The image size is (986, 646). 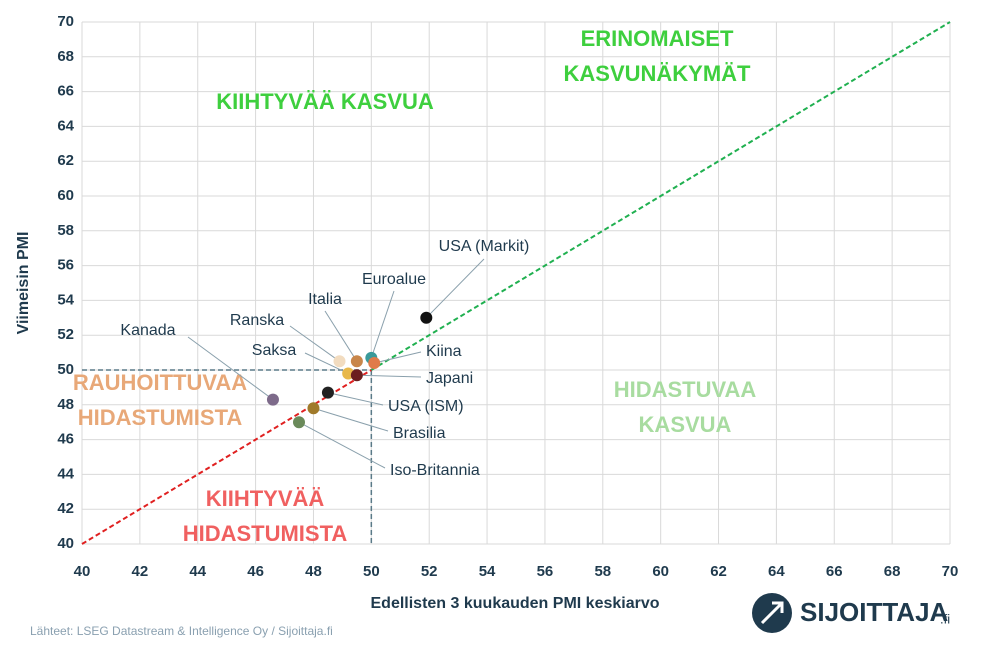 I want to click on region-label: KIIHTYVÄÄ, so click(x=265, y=498).